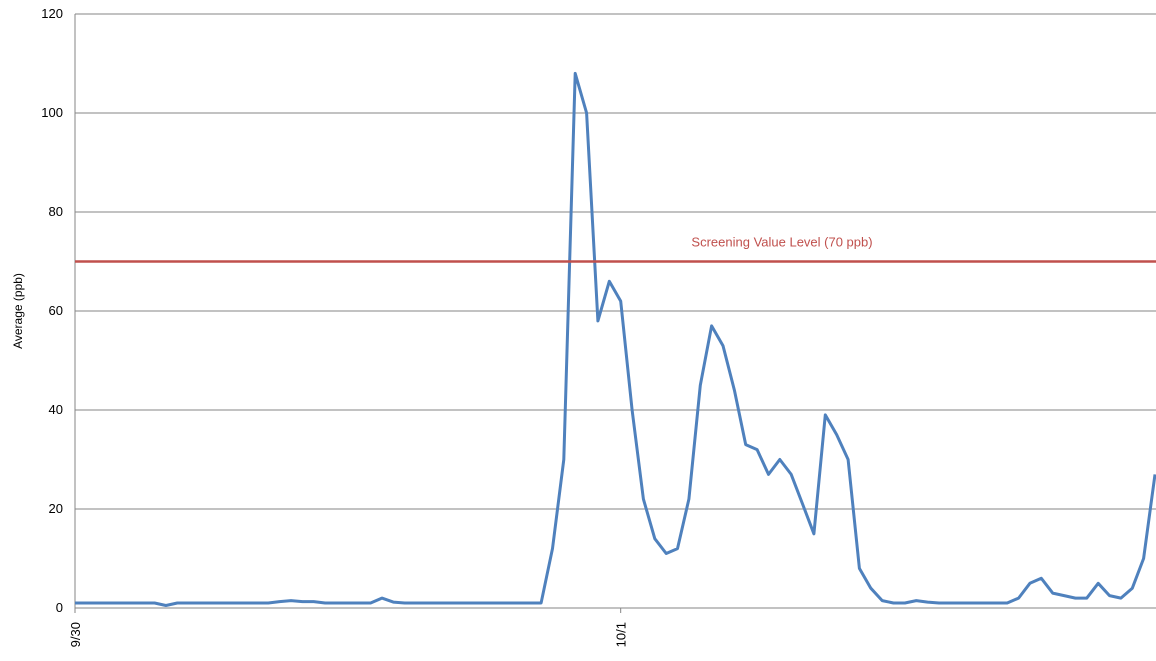 The width and height of the screenshot is (1156, 661). What do you see at coordinates (18, 311) in the screenshot?
I see `y-axis-label: Average (ppb)` at bounding box center [18, 311].